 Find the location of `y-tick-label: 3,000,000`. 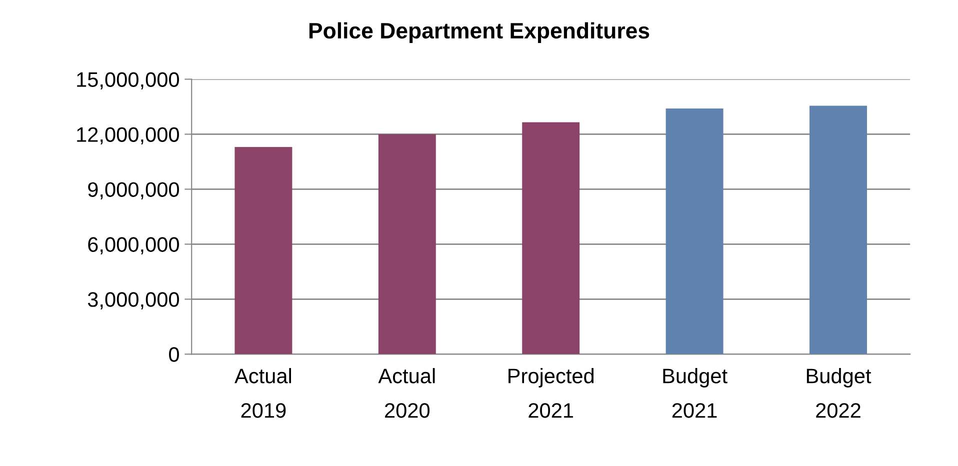

y-tick-label: 3,000,000 is located at coordinates (133, 301).